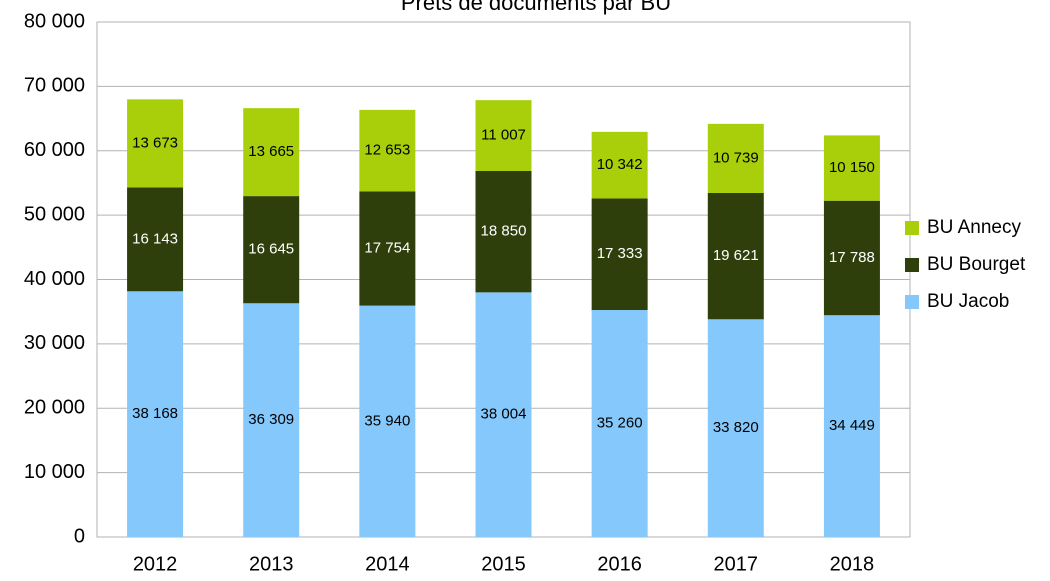 Image resolution: width=1050 pixels, height=581 pixels. I want to click on data-label: 10 739, so click(736, 157).